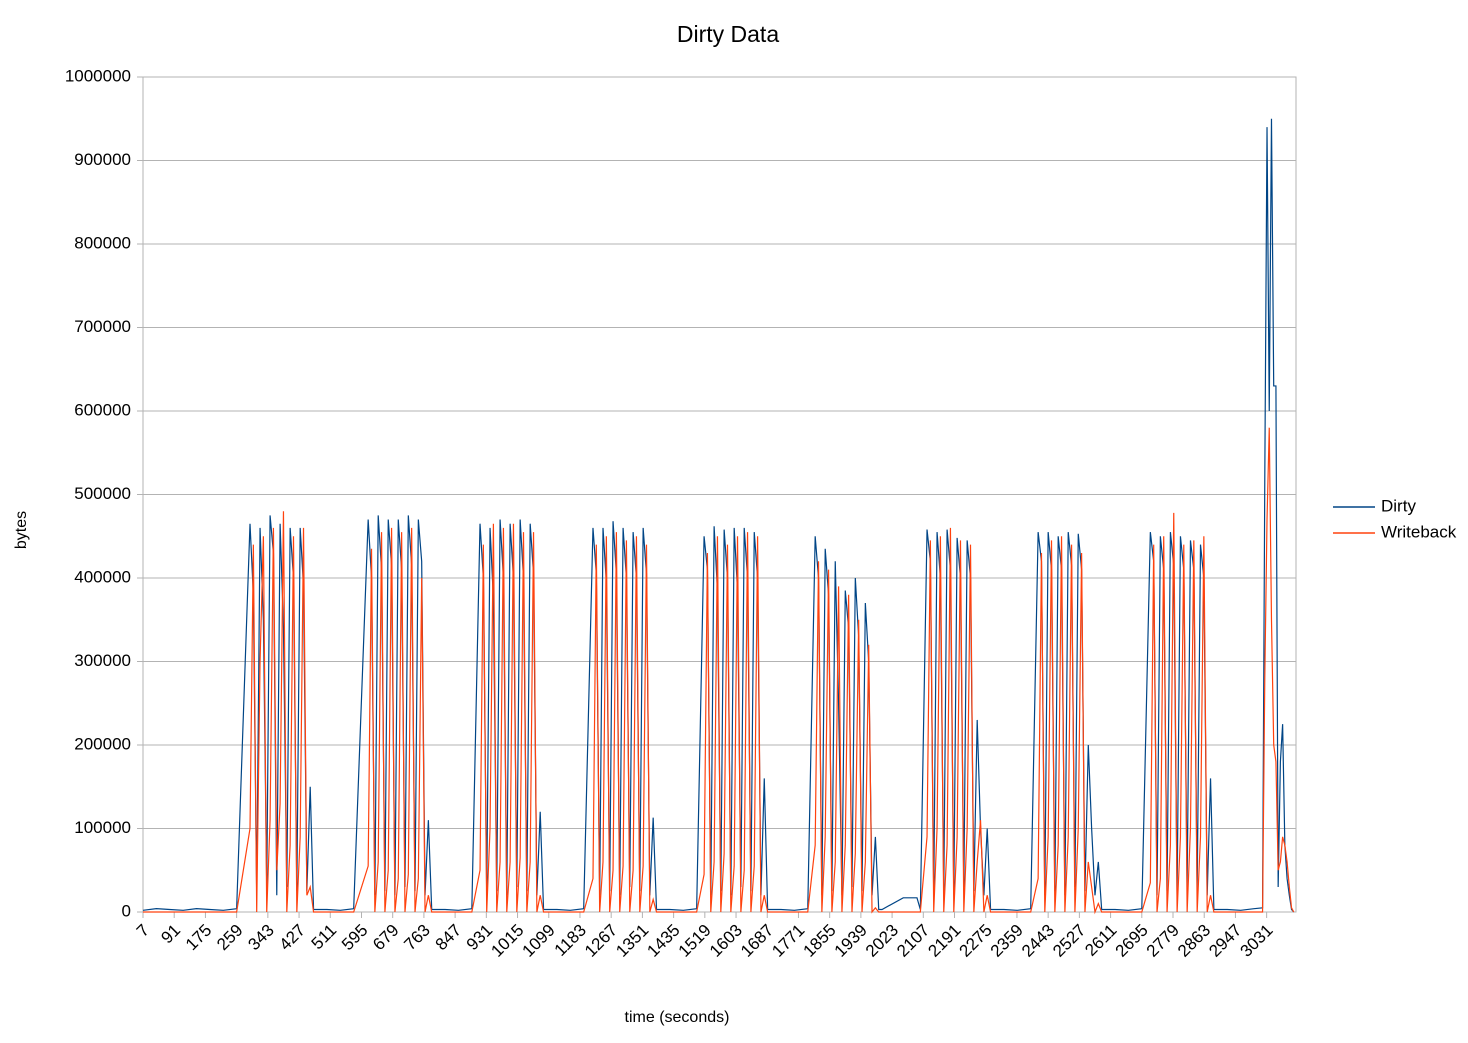  What do you see at coordinates (102, 242) in the screenshot?
I see `y-tick-label: 800000` at bounding box center [102, 242].